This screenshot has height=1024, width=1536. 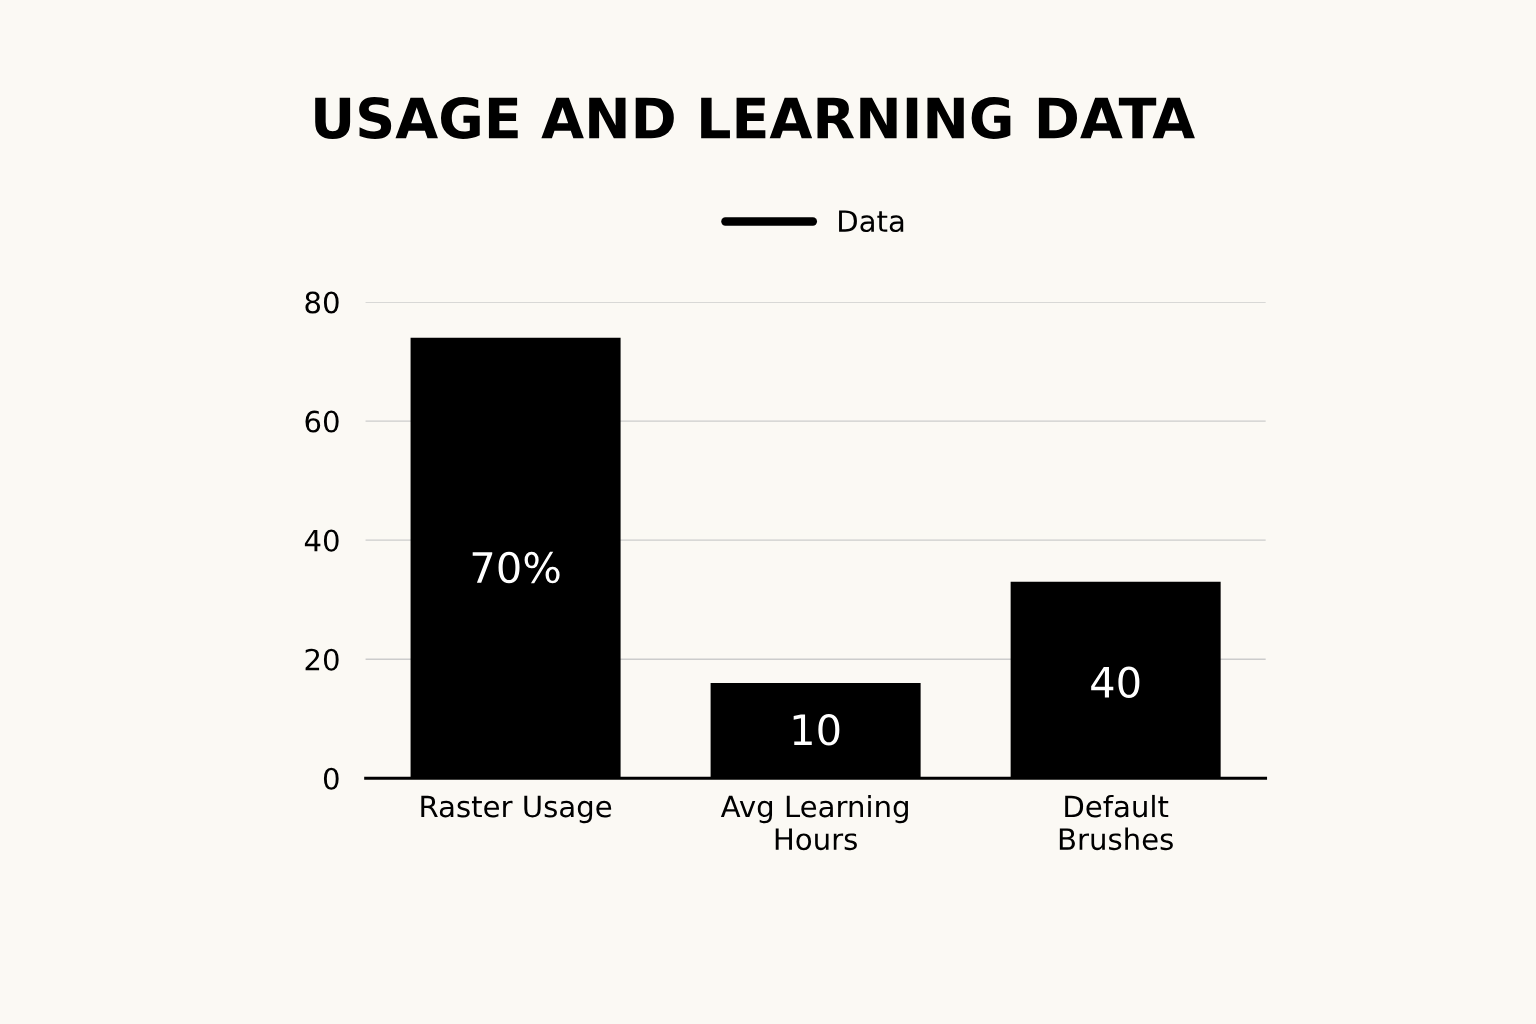 What do you see at coordinates (516, 567) in the screenshot?
I see `annotation: 70%` at bounding box center [516, 567].